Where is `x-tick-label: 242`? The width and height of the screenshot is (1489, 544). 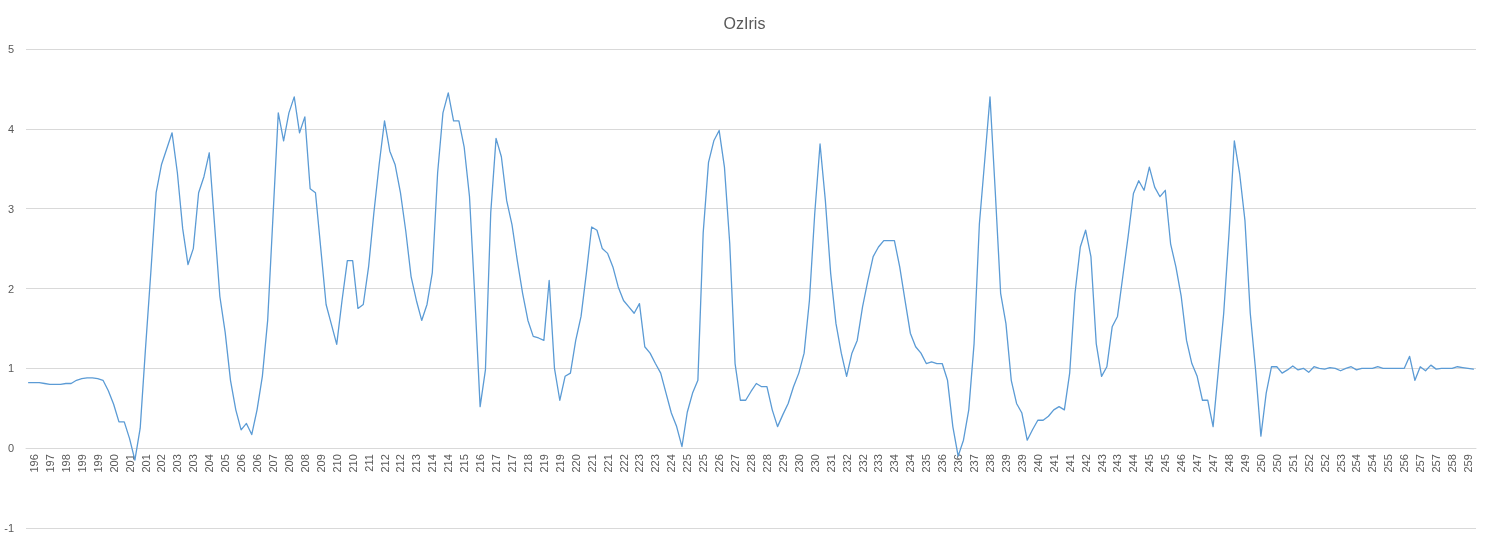
x-tick-label: 242 is located at coordinates (1085, 463).